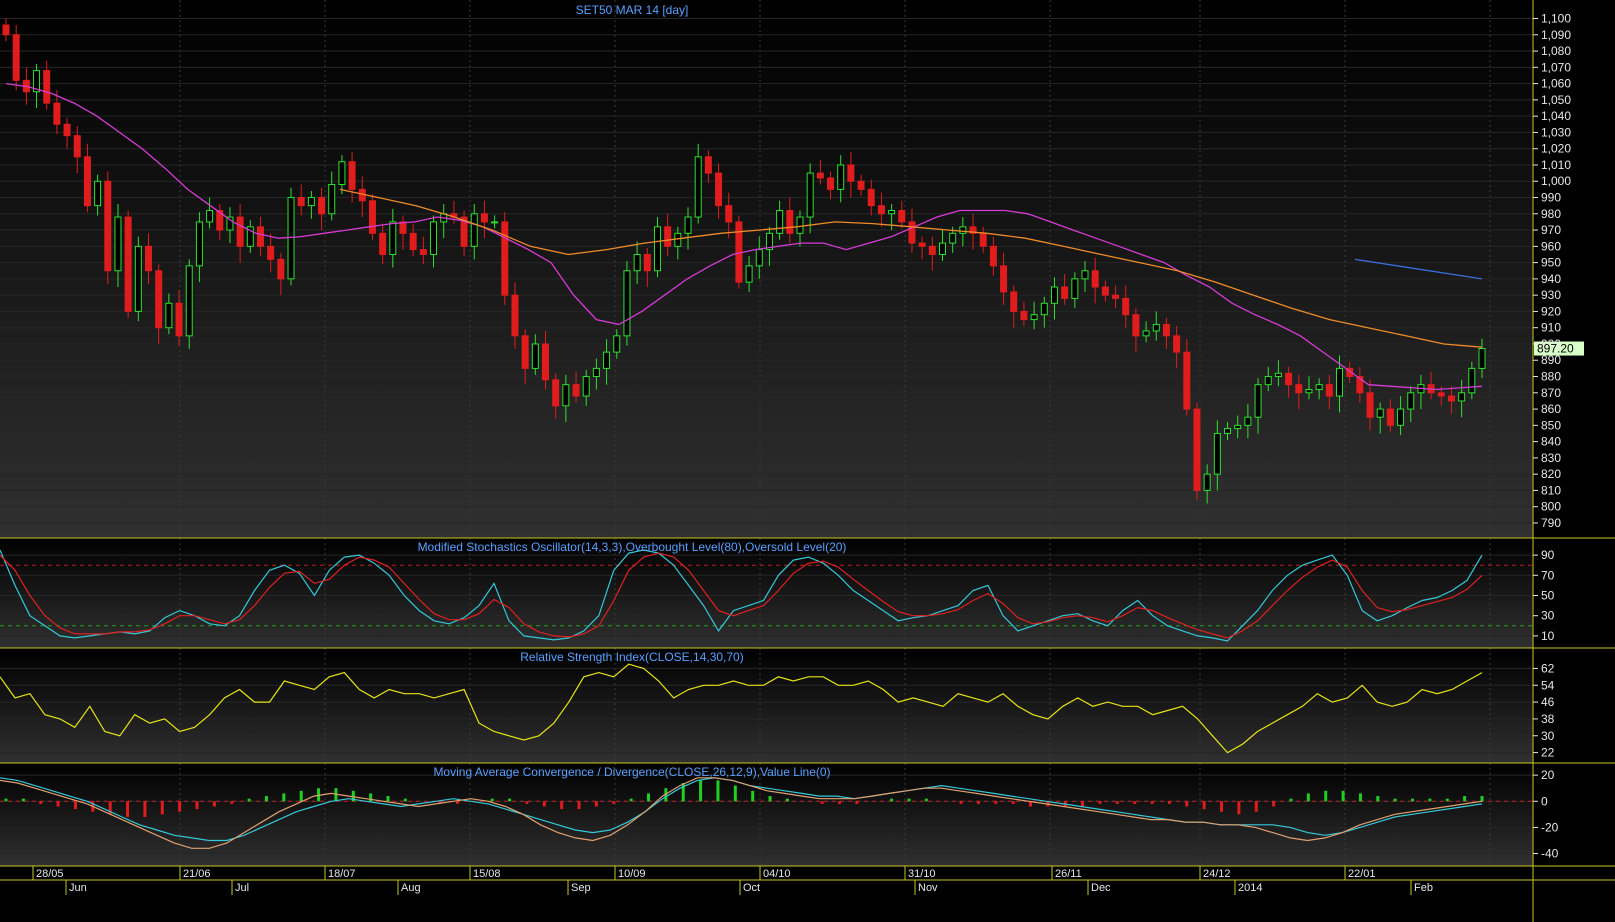  What do you see at coordinates (1556, 132) in the screenshot?
I see `y-tick-label: 1,030` at bounding box center [1556, 132].